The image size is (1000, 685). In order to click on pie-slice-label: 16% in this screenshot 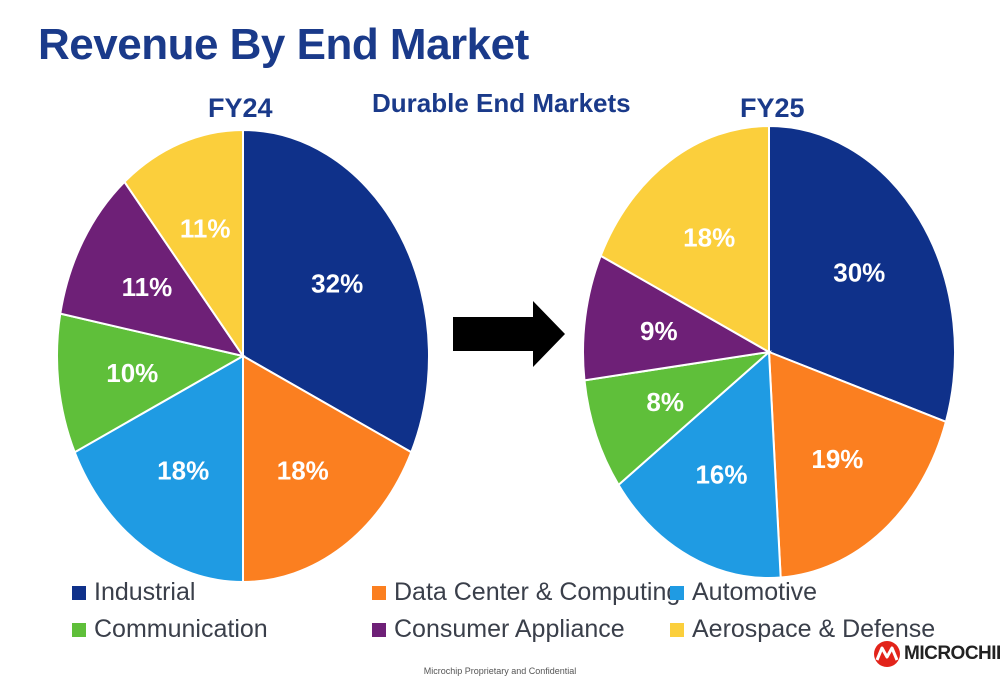, I will do `click(721, 475)`.